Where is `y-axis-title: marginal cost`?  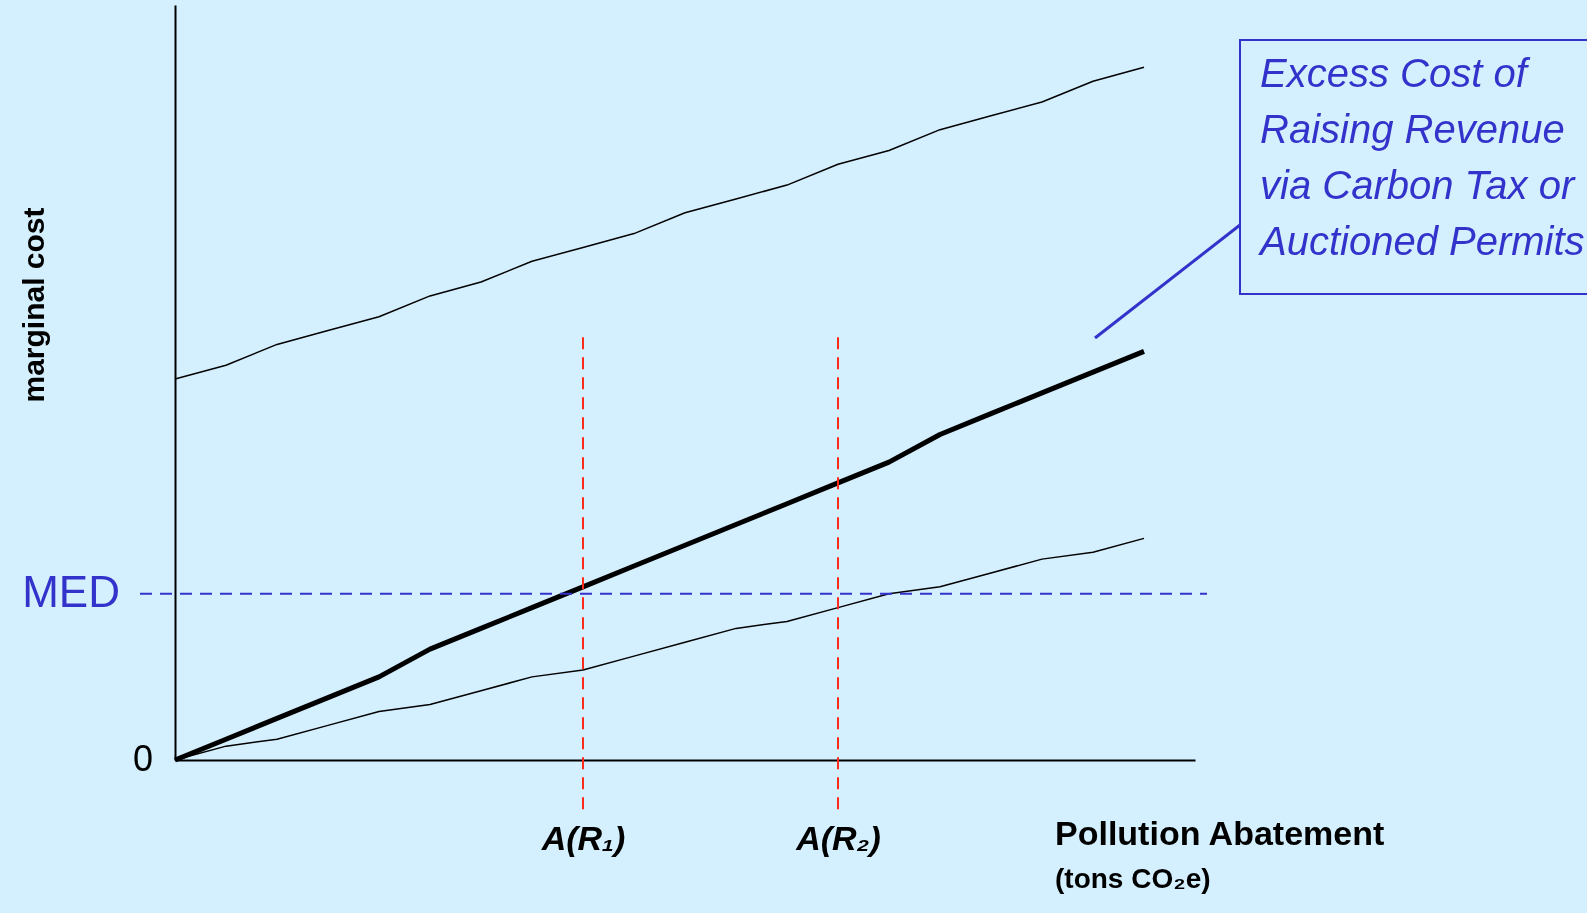
y-axis-title: marginal cost is located at coordinates (33, 305).